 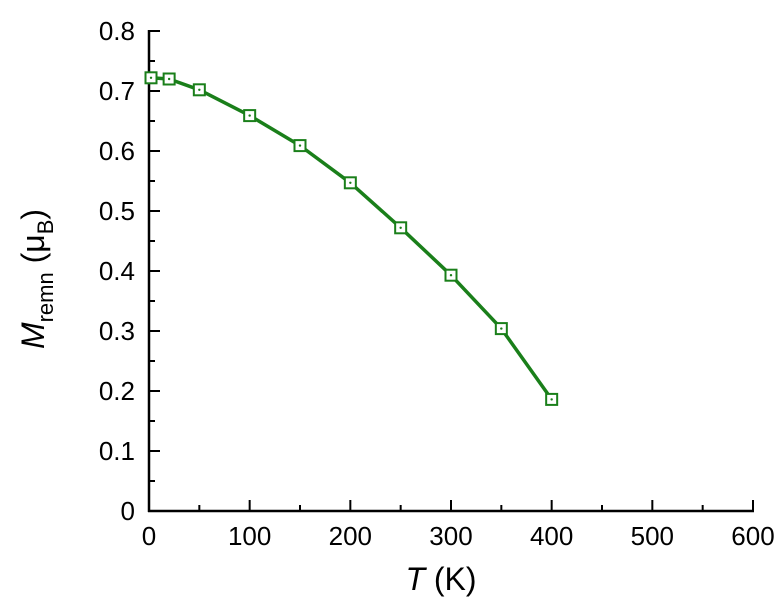 I want to click on x-tick-label: 500, so click(x=652, y=536).